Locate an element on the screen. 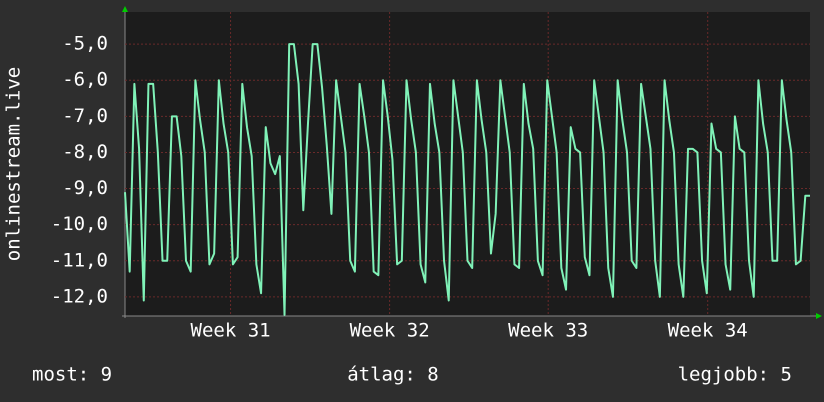  y-tick-label: -9,0 is located at coordinates (85, 188).